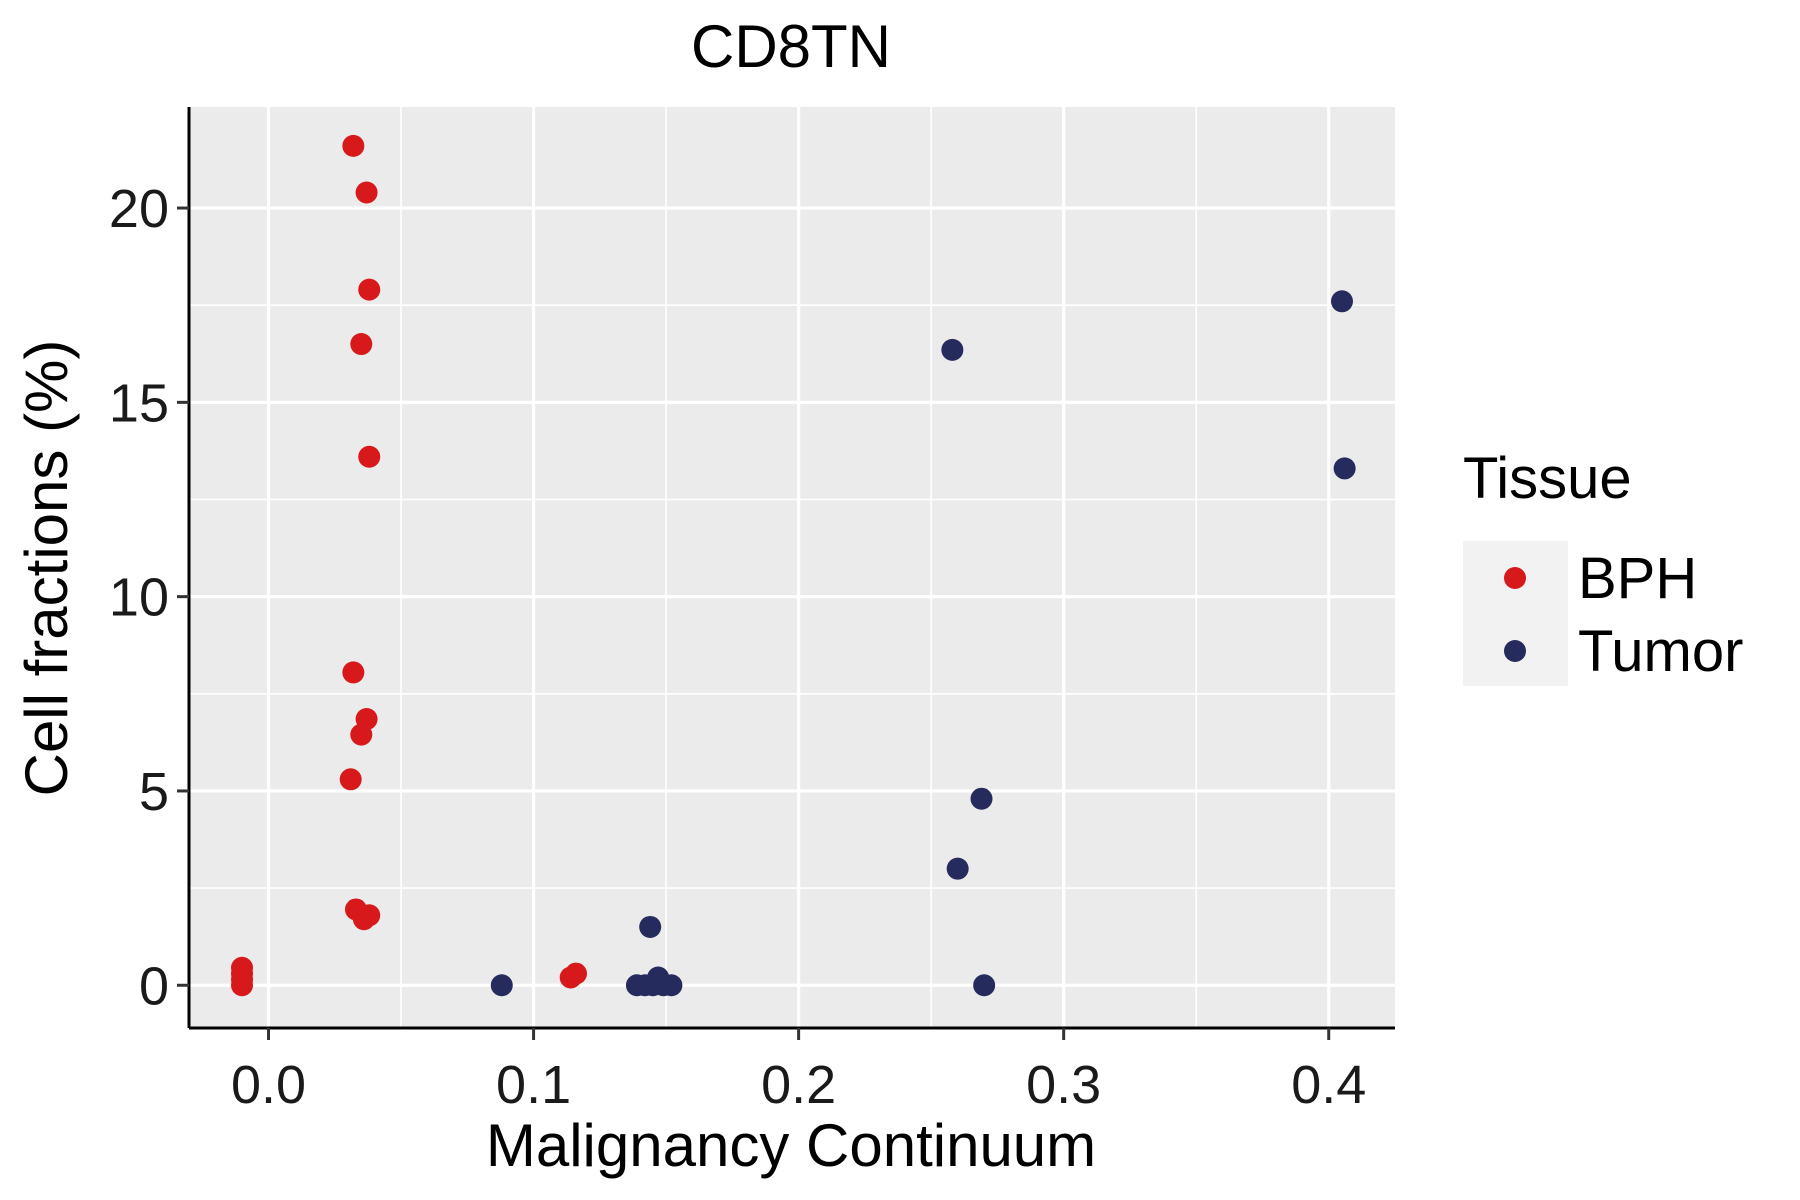 The height and width of the screenshot is (1200, 1800). I want to click on x-tick-label: 0.2, so click(798, 1085).